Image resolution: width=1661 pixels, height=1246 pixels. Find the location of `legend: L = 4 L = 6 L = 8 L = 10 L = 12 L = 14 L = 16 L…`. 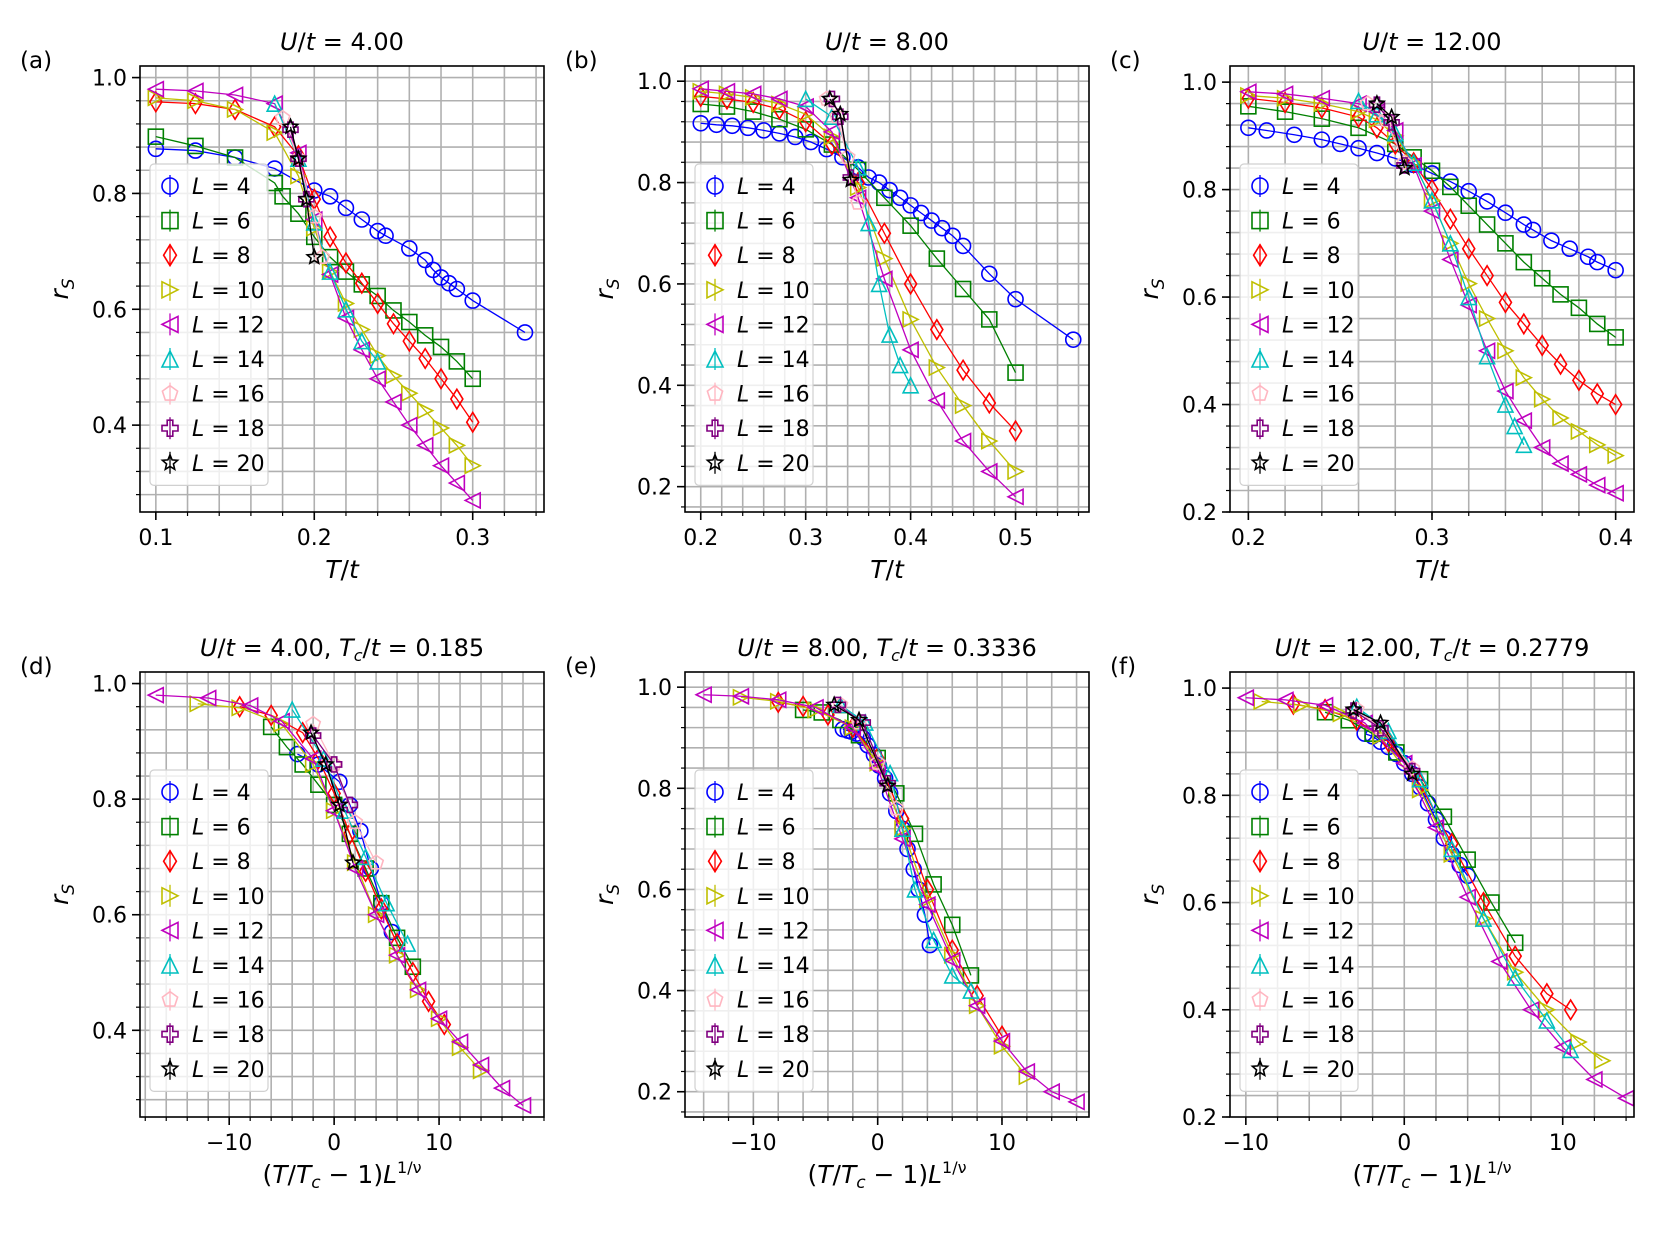

legend: L = 4 L = 6 L = 8 L = 10 L = 12 L = 14 L = 16 L… is located at coordinates (754, 324).